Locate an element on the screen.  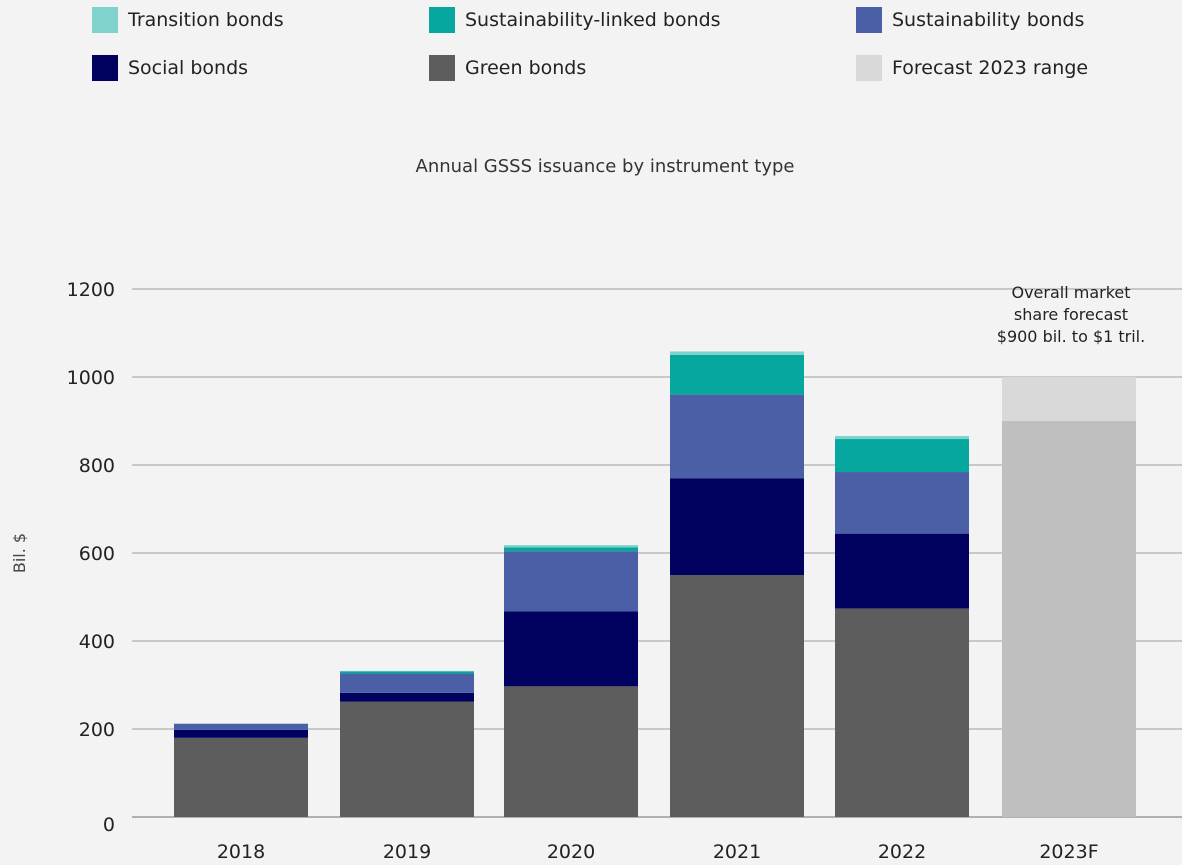
forecast-annotation-line-1: Overall market is located at coordinates (1070, 292).